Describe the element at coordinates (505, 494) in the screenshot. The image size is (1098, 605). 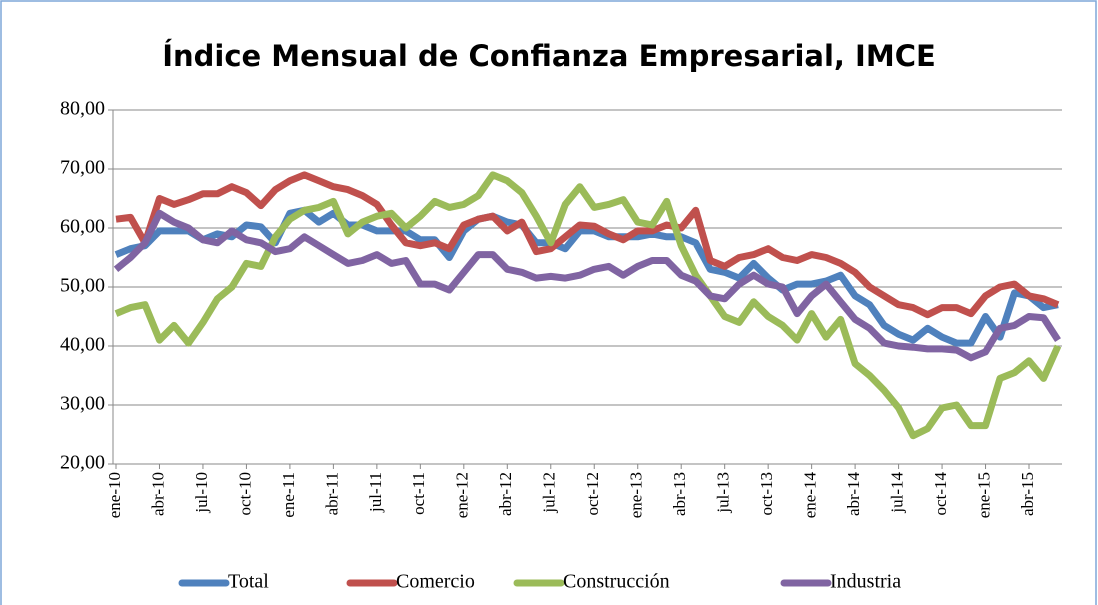
I see `x-tick-label: abr-12` at that location.